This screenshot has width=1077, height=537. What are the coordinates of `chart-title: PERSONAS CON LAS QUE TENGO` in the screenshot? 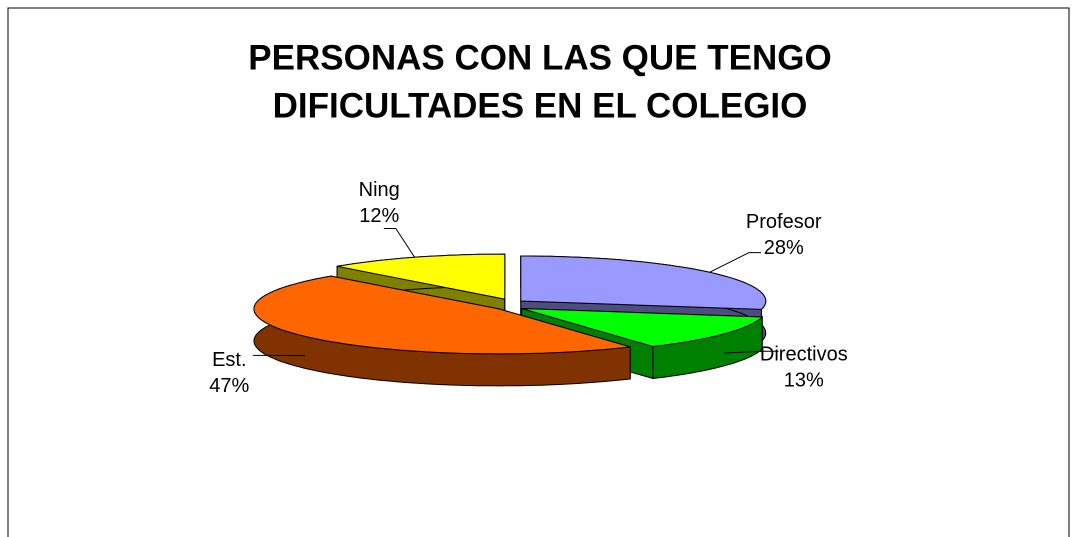 It's located at (539, 57).